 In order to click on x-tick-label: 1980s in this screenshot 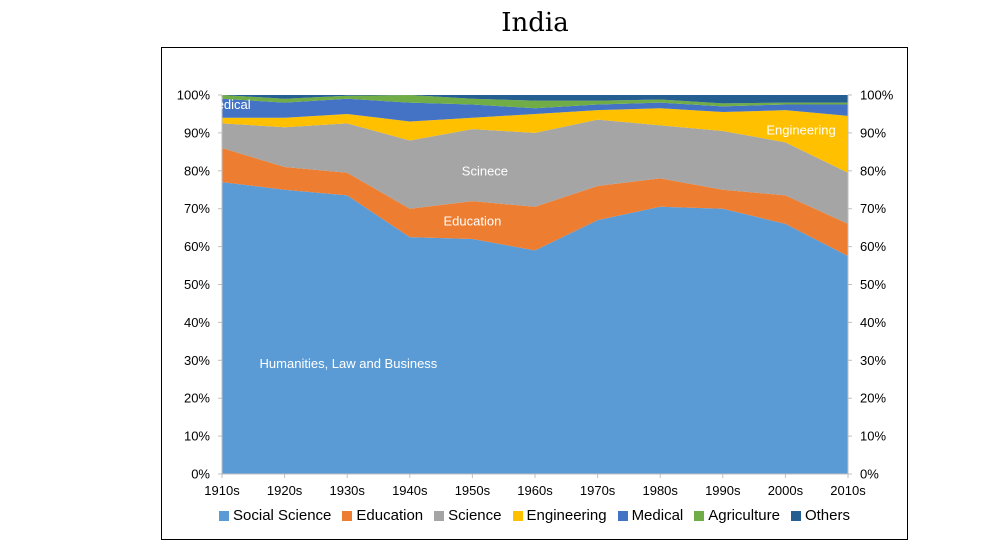, I will do `click(660, 490)`.